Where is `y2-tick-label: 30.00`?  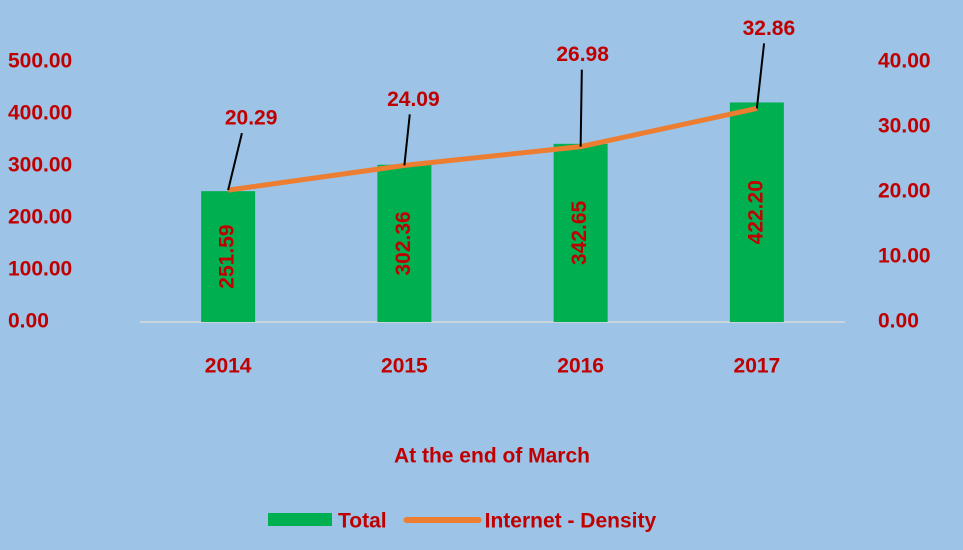
y2-tick-label: 30.00 is located at coordinates (904, 126).